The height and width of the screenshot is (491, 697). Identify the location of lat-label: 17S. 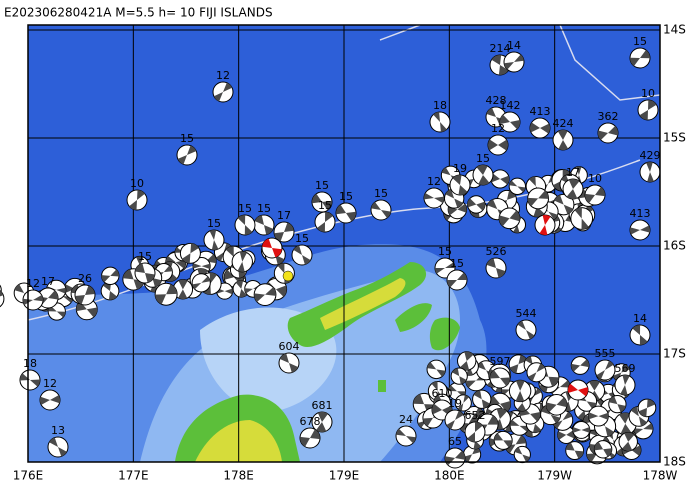
(674, 354).